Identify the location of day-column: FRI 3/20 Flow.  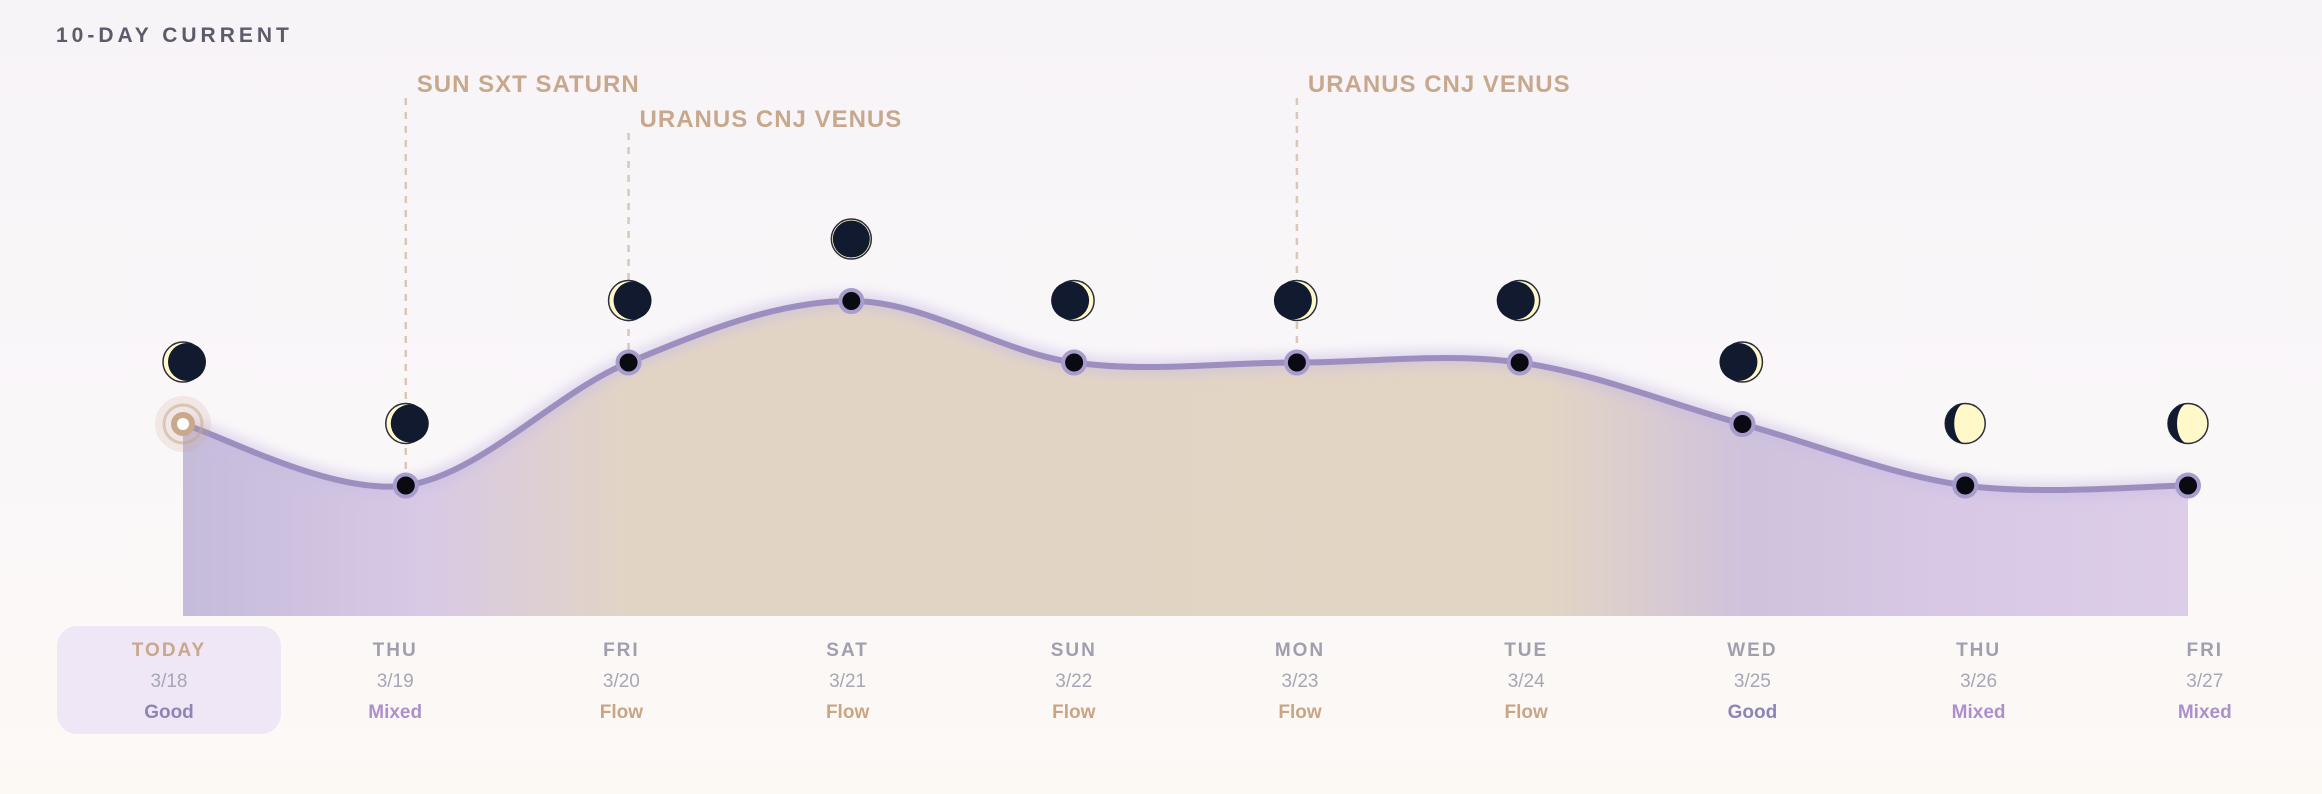
(621, 680).